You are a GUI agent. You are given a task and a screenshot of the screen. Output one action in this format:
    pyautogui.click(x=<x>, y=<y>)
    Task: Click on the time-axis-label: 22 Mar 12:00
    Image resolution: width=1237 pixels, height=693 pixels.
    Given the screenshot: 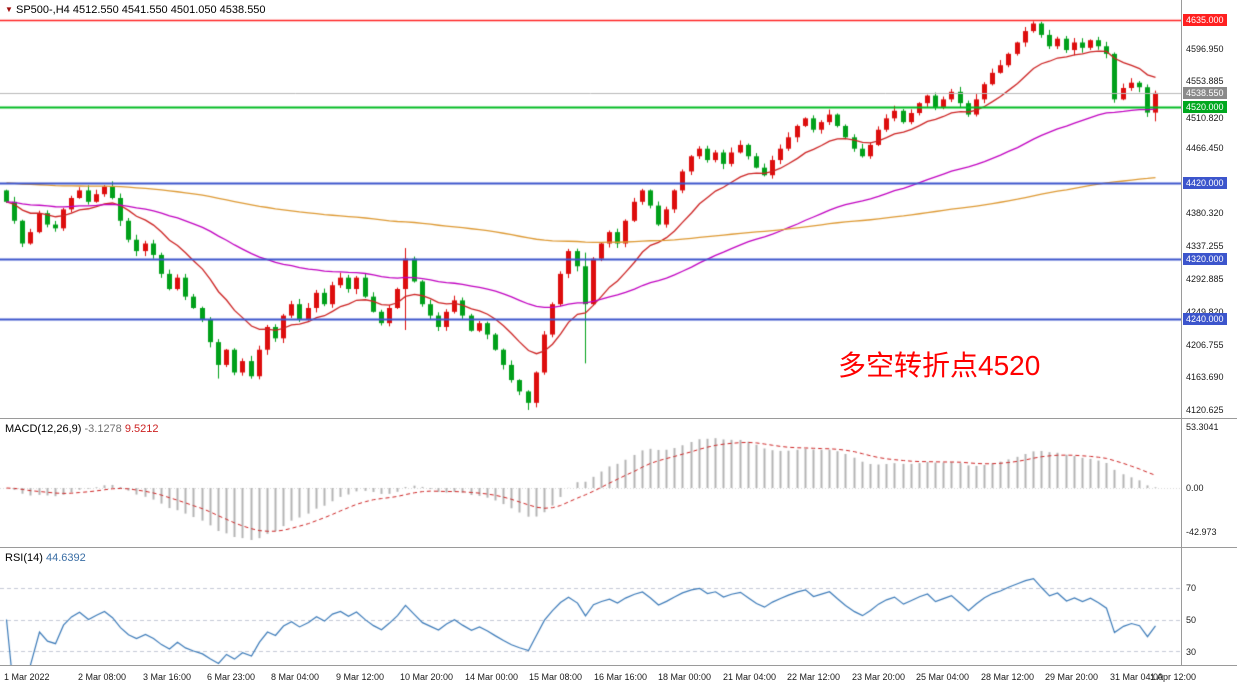 What is the action you would take?
    pyautogui.click(x=814, y=677)
    